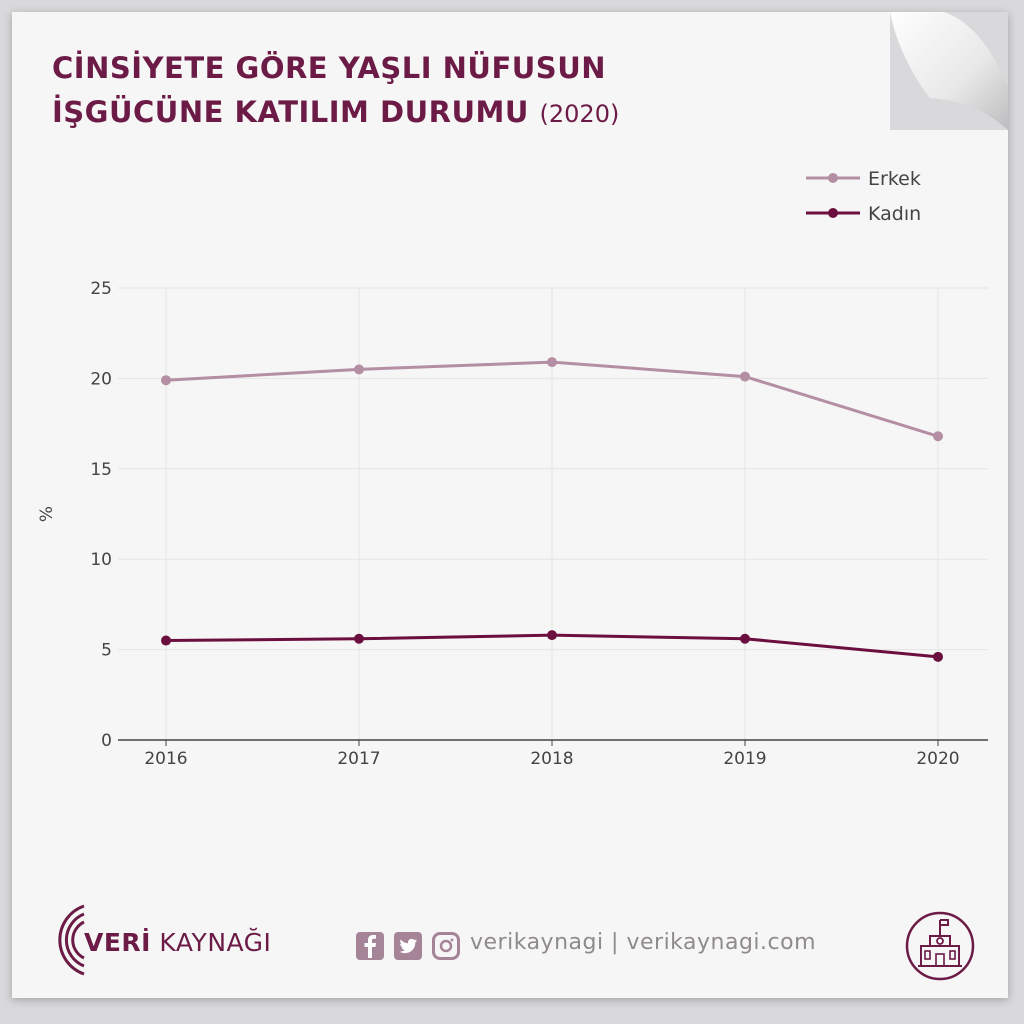  Describe the element at coordinates (446, 946) in the screenshot. I see `instagram-icon` at that location.